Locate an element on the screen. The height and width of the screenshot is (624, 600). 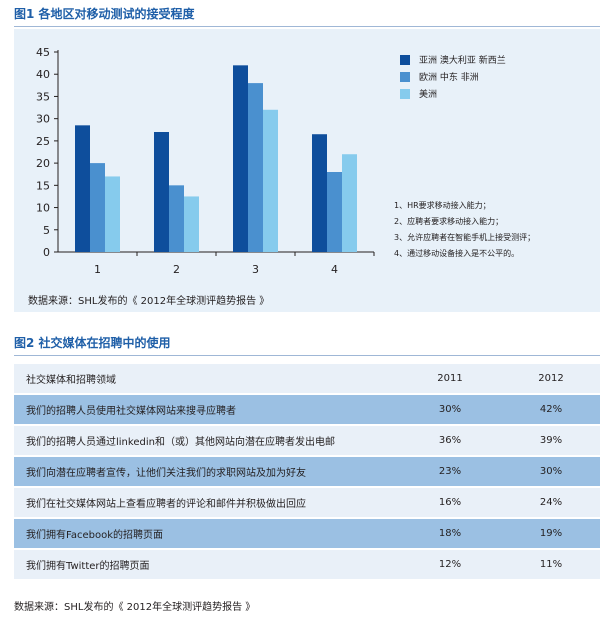
table-cell: 36% is located at coordinates (450, 440).